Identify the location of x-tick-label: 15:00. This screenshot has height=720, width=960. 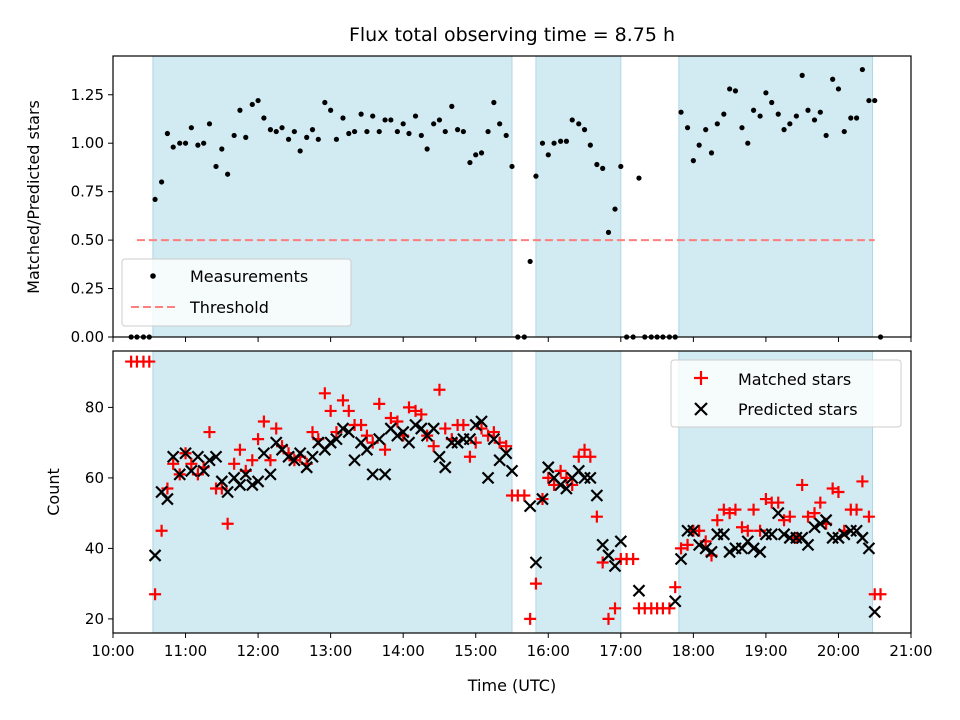
(475, 651).